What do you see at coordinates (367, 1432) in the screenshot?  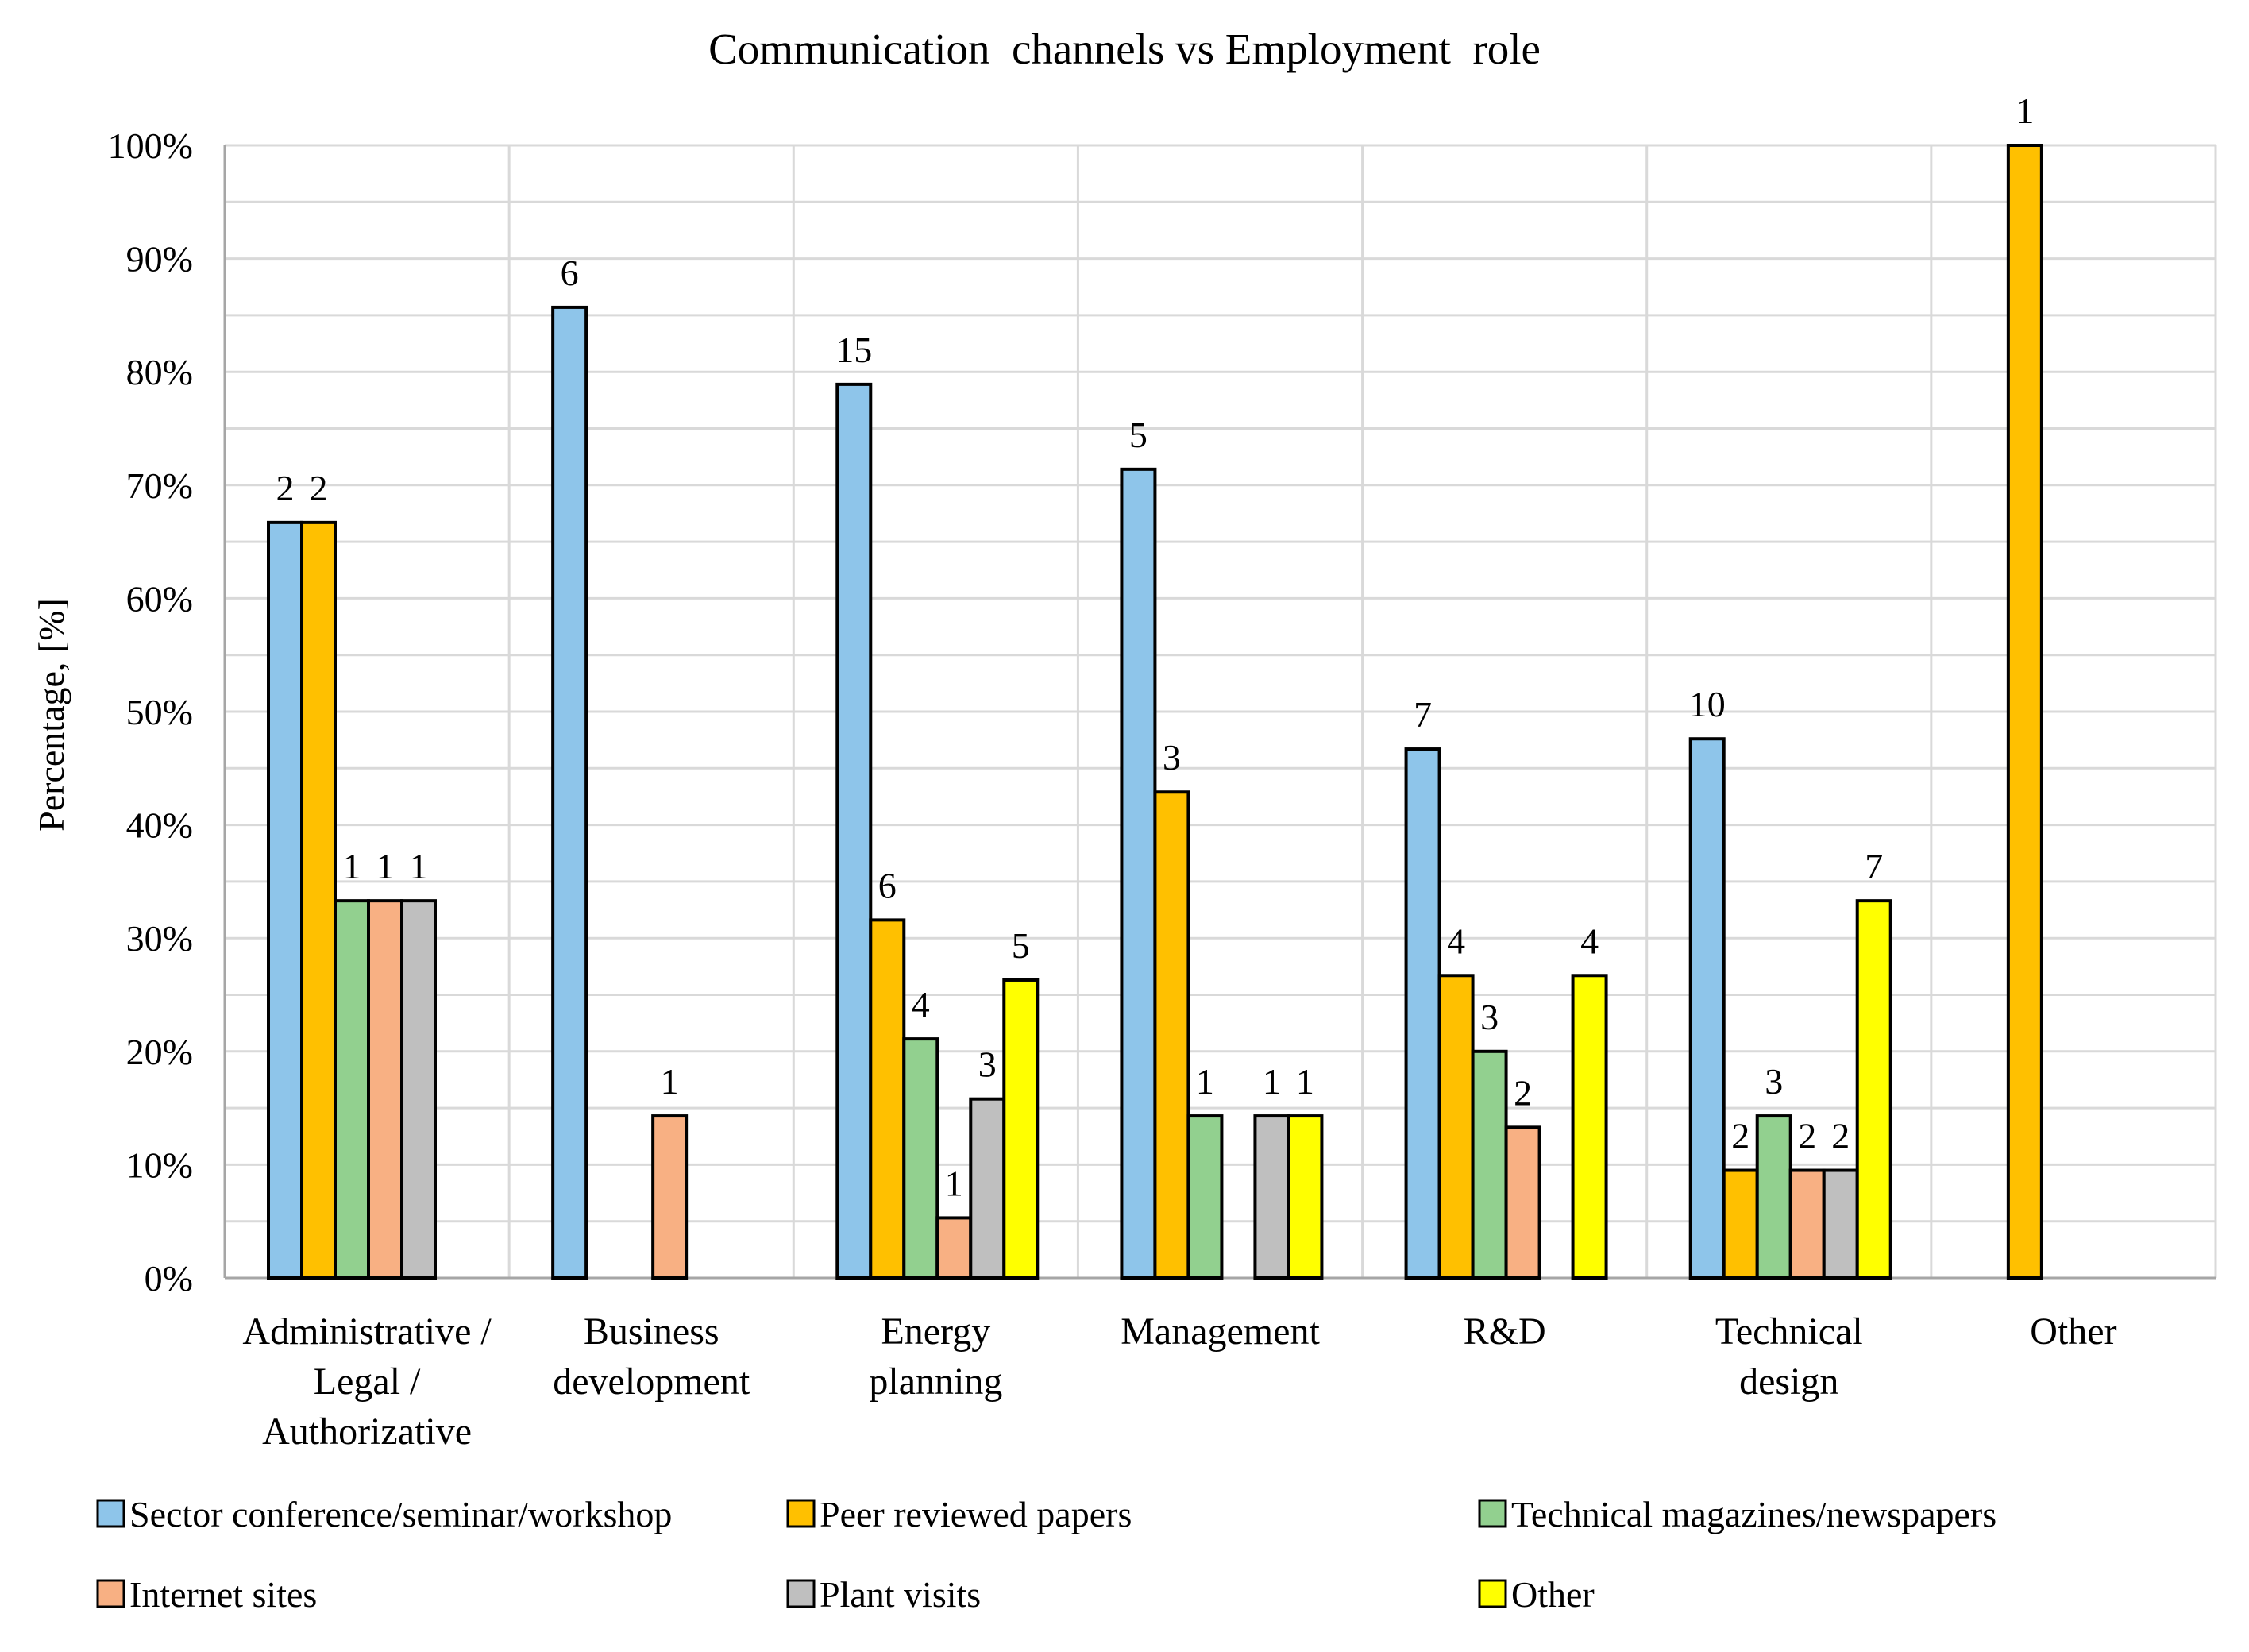 I see `x-category-label-line: Authorizative` at bounding box center [367, 1432].